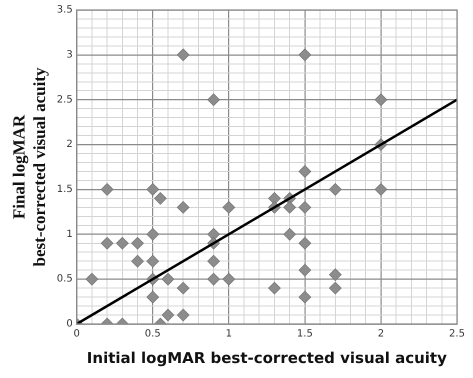 This screenshot has height=378, width=473. I want to click on y-tick-label: 0.5, so click(64, 279).